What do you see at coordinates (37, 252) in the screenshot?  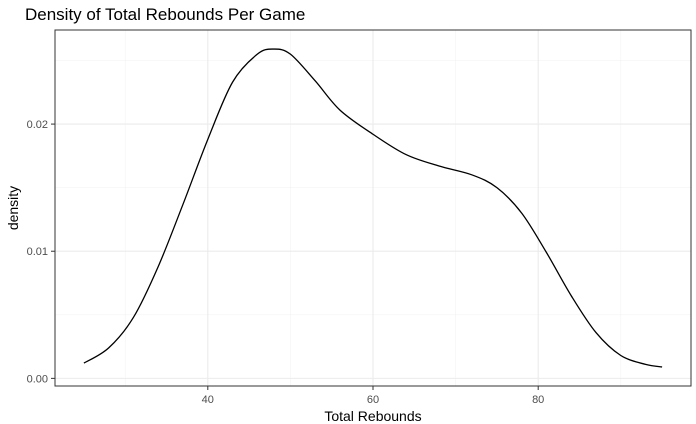 I see `y-tick-label: 0.01` at bounding box center [37, 252].